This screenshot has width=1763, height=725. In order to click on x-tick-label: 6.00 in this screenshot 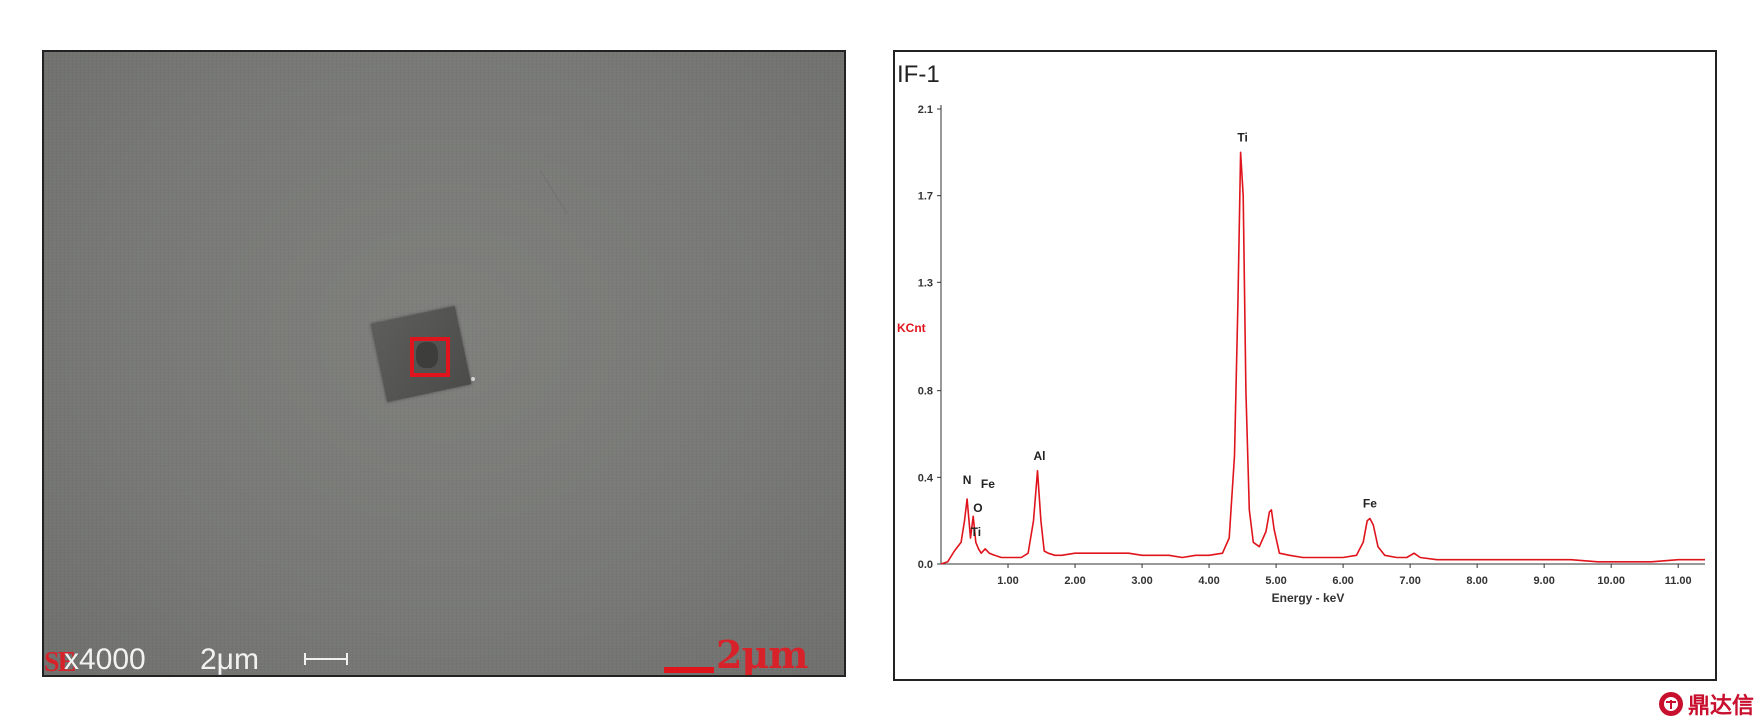, I will do `click(1342, 581)`.